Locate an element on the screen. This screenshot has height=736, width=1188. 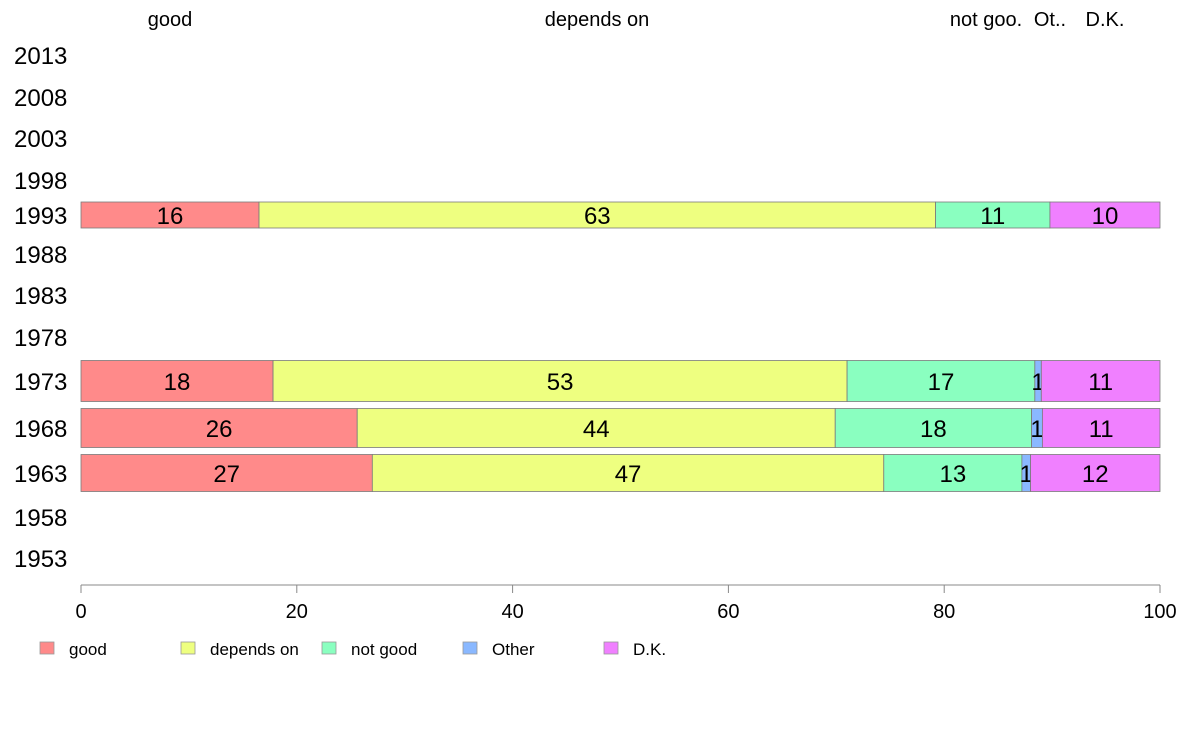
year-label: 1968 is located at coordinates (40, 429).